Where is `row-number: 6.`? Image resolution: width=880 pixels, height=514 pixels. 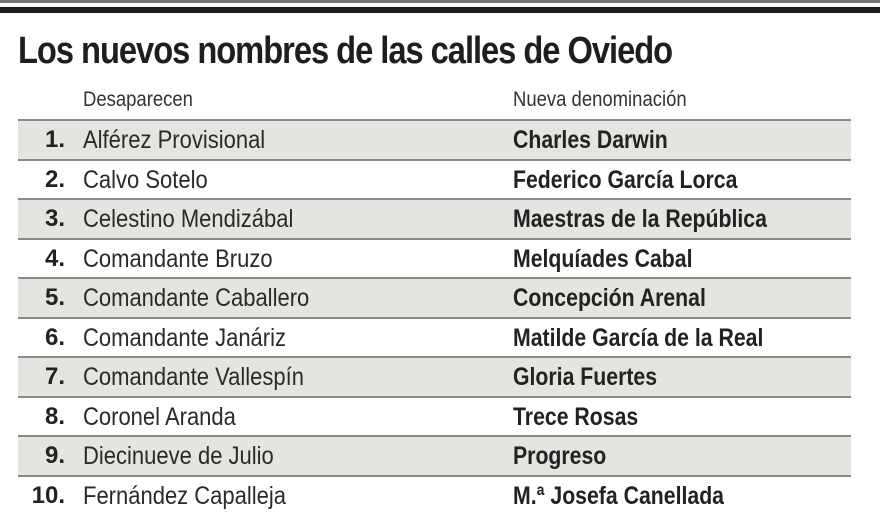 row-number: 6. is located at coordinates (55, 338).